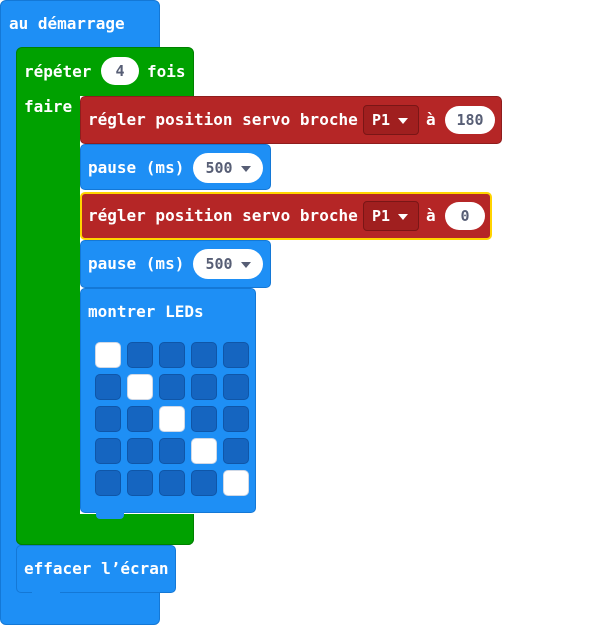  I want to click on servo-block-1: régler position servo broche P1 à 180, so click(291, 120).